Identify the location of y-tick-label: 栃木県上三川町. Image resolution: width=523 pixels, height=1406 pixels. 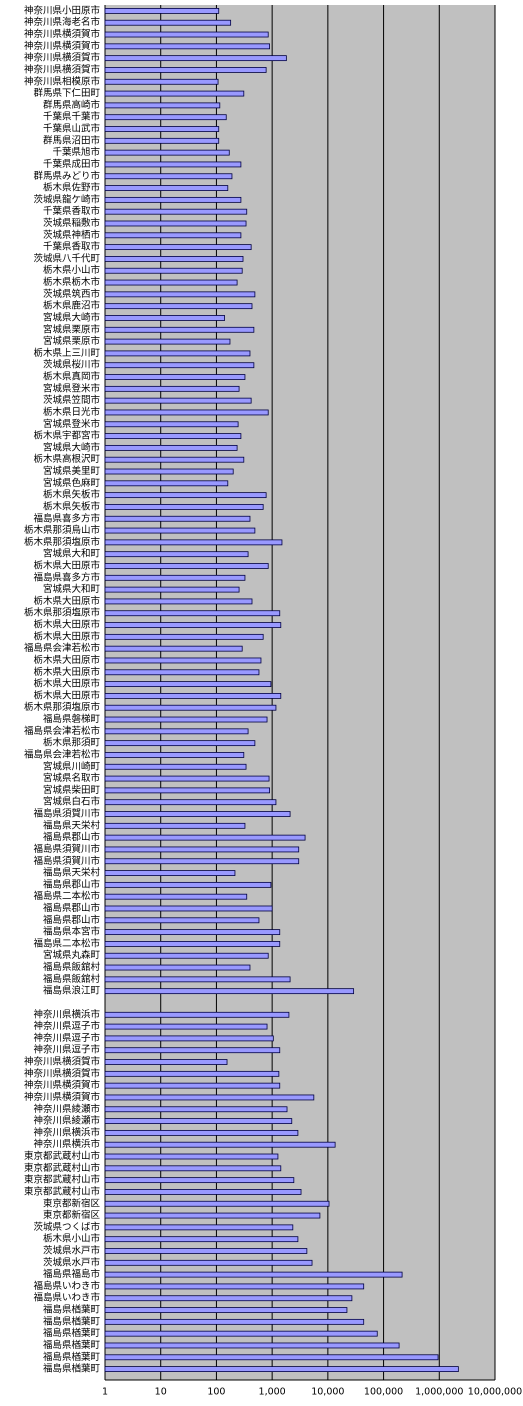
(66, 353).